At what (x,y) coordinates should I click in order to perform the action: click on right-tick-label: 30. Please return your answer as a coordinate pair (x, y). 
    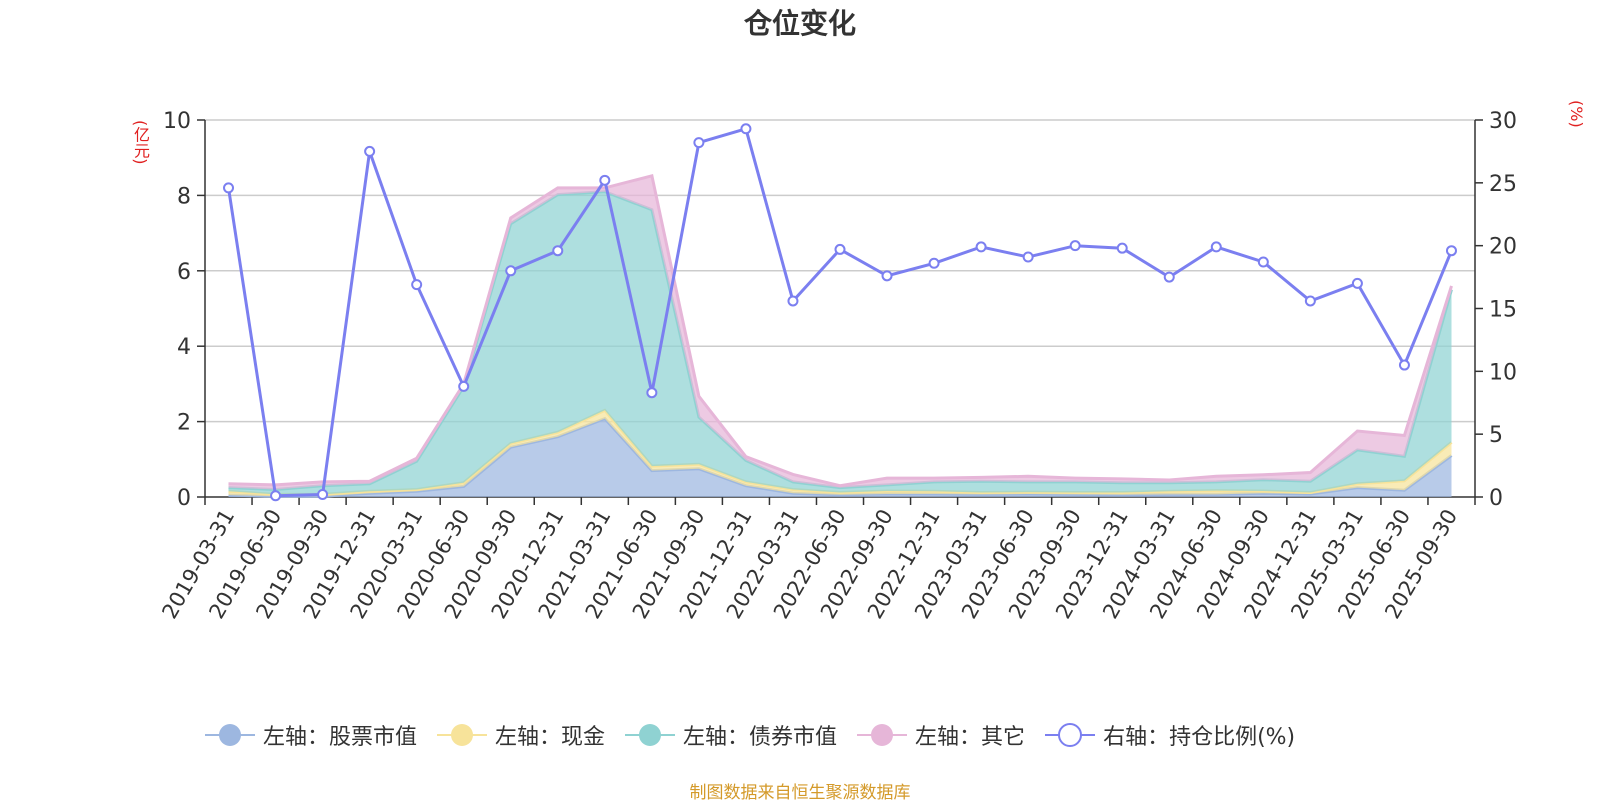
    Looking at the image, I should click on (1503, 121).